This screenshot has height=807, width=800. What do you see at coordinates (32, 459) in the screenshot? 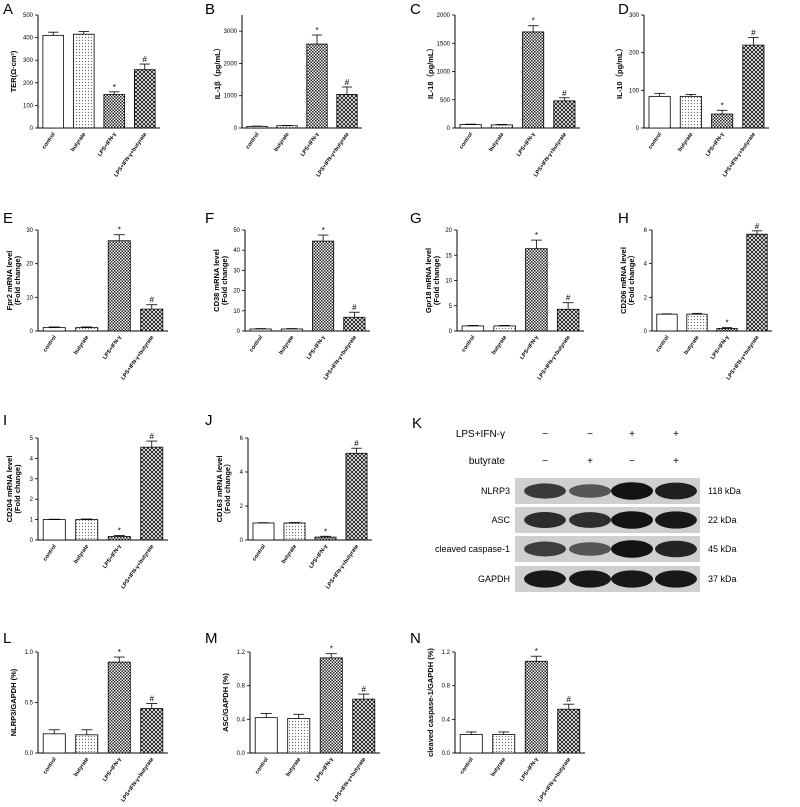
I see `y-tick-label: 4` at bounding box center [32, 459].